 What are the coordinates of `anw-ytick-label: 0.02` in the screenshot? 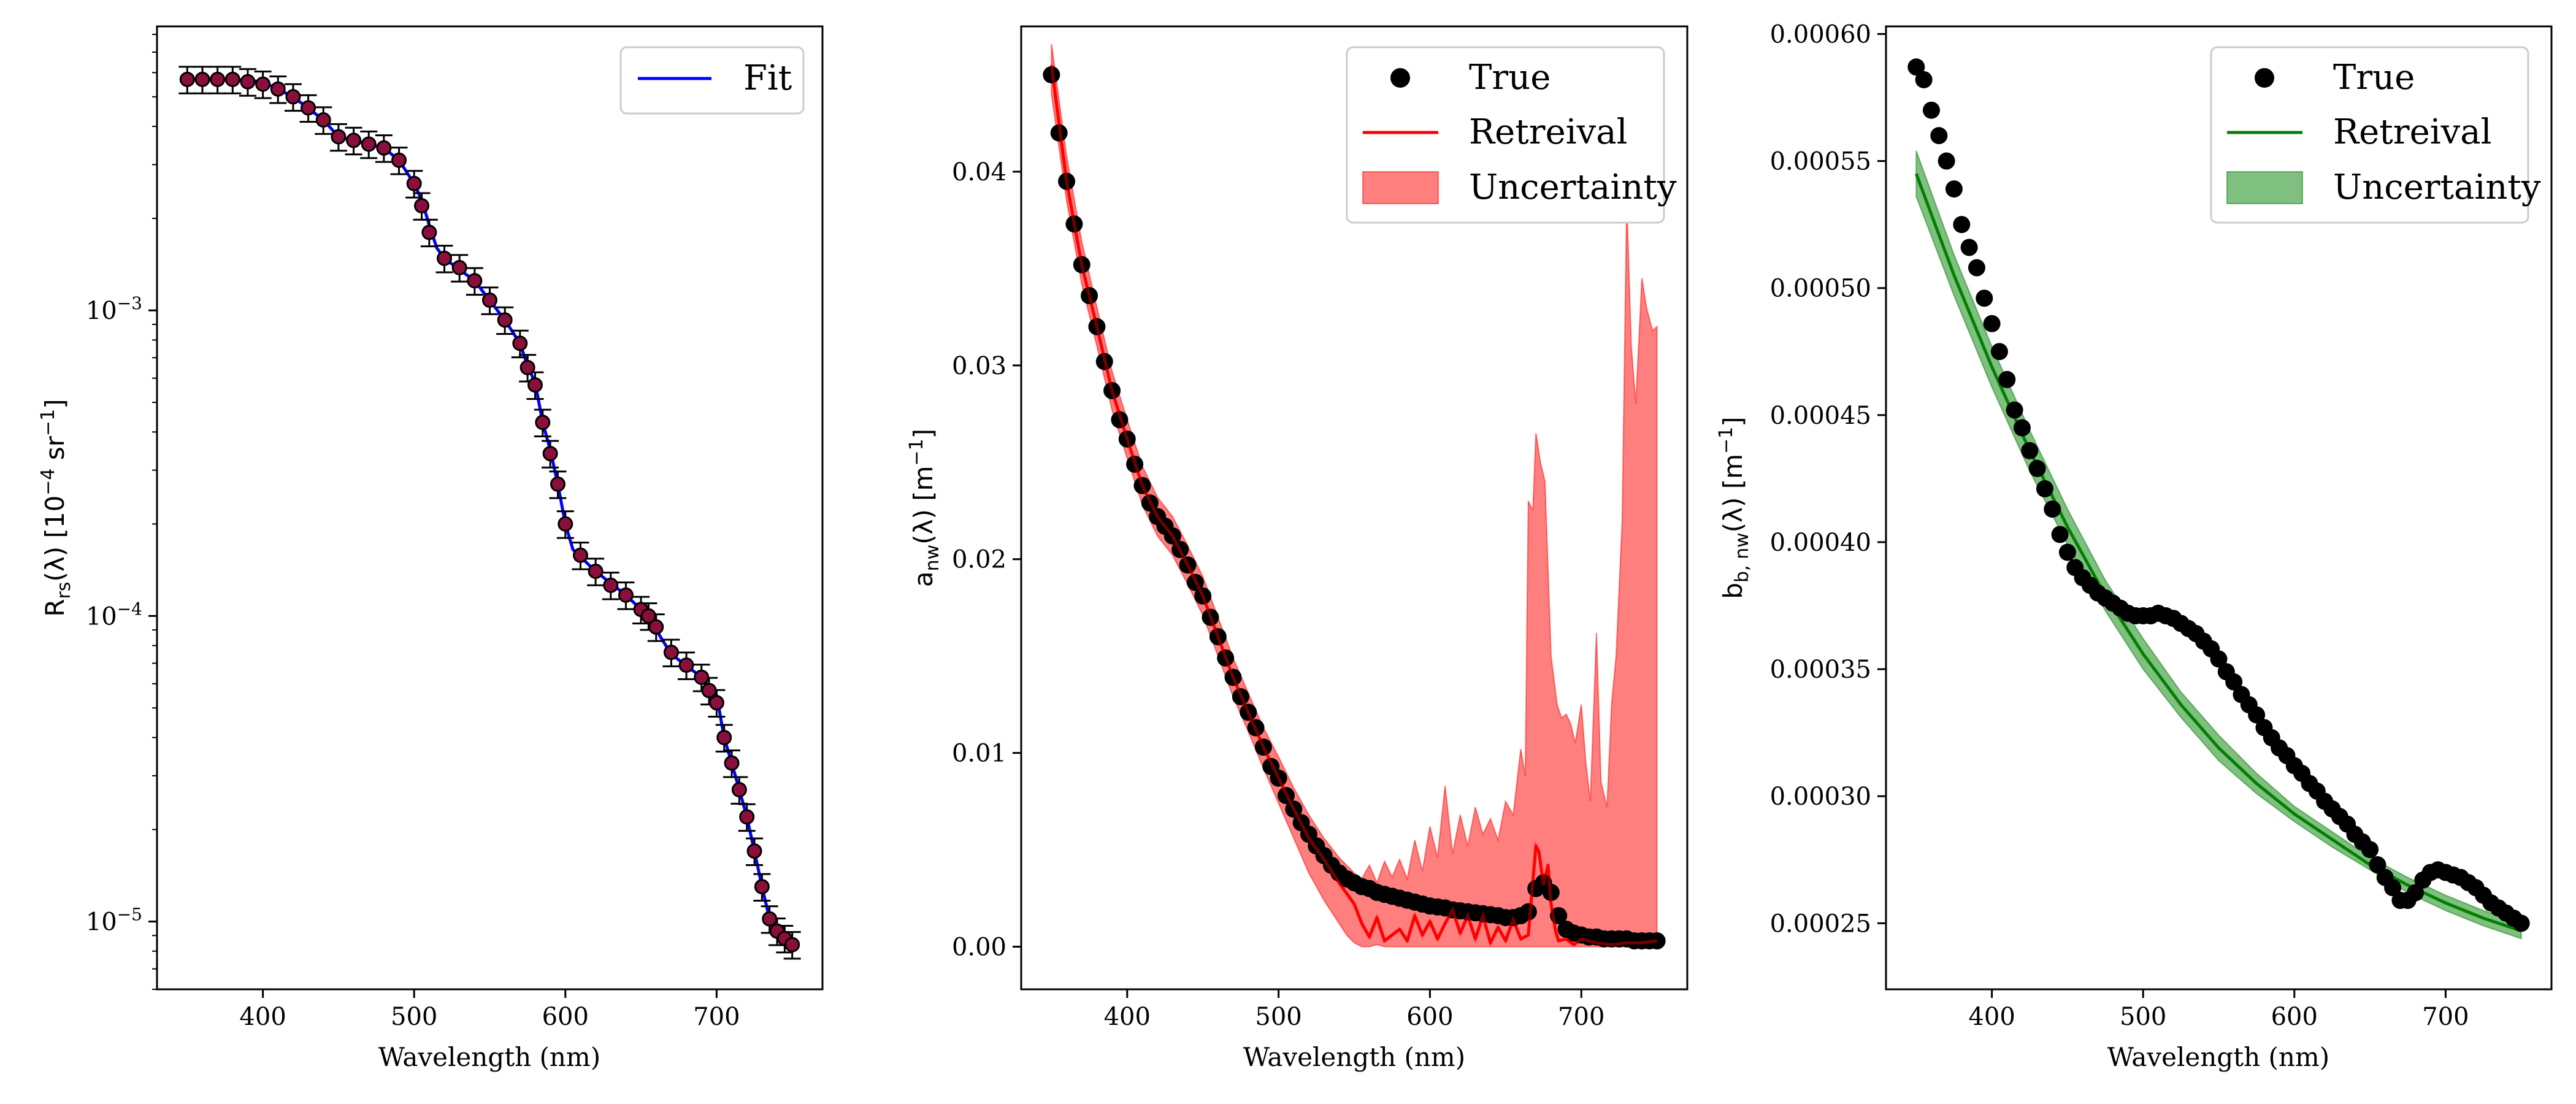 It's located at (979, 560).